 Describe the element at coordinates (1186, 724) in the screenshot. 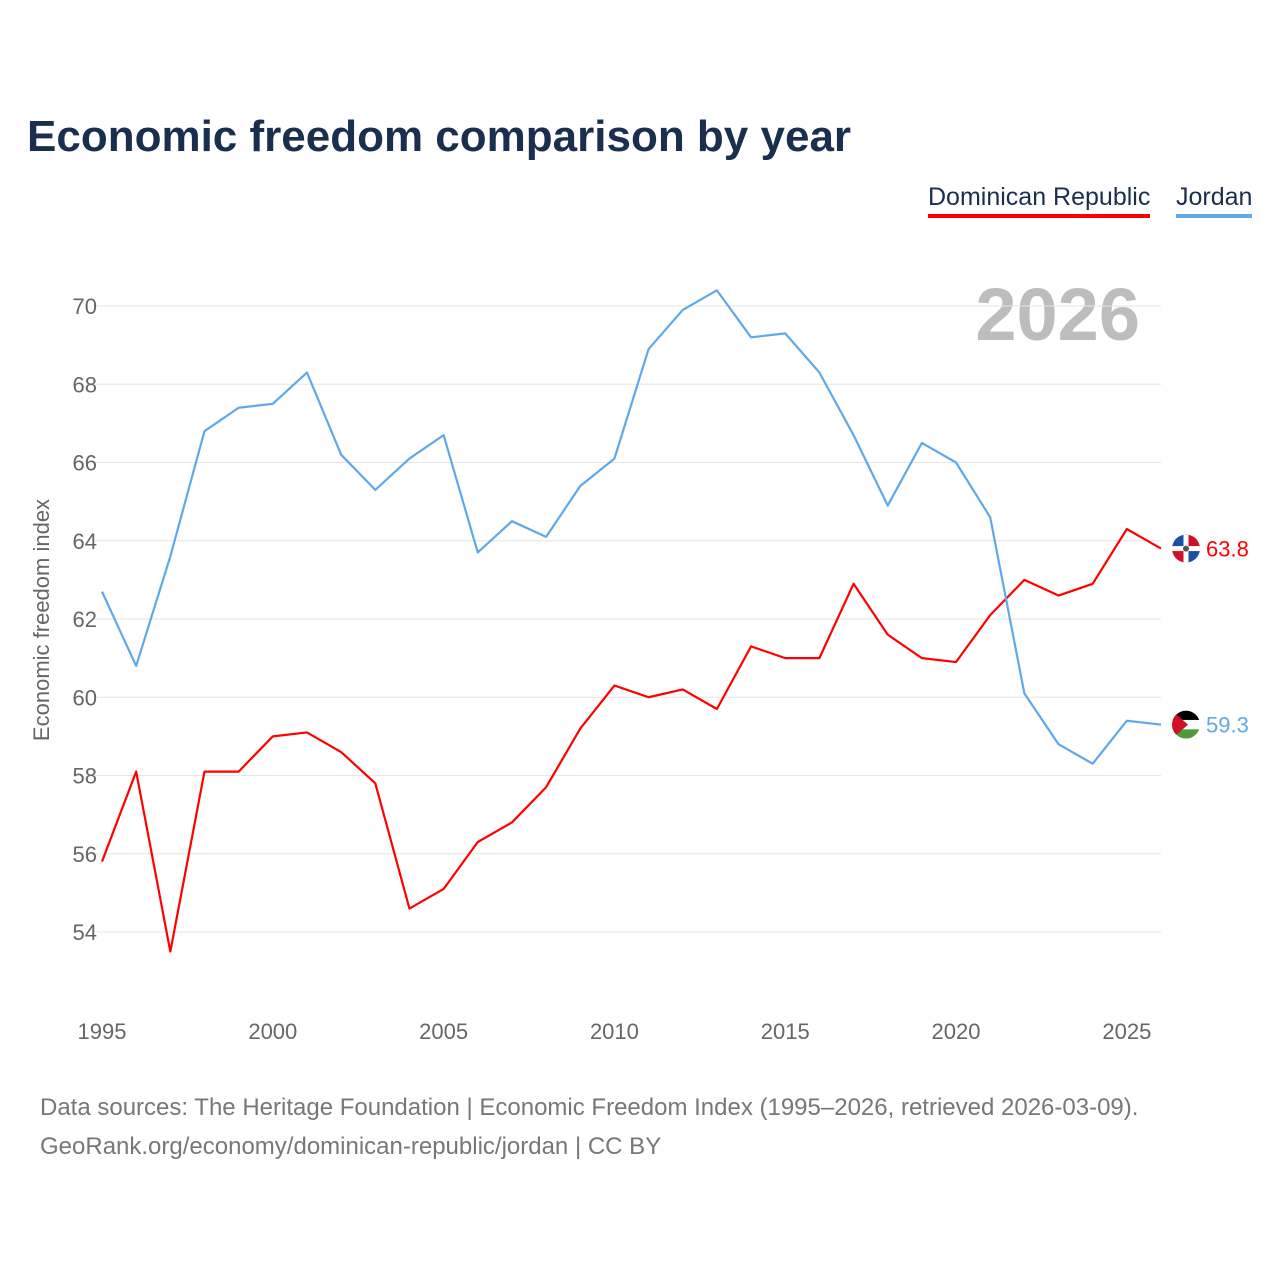

I see `jordan-flag-icon` at that location.